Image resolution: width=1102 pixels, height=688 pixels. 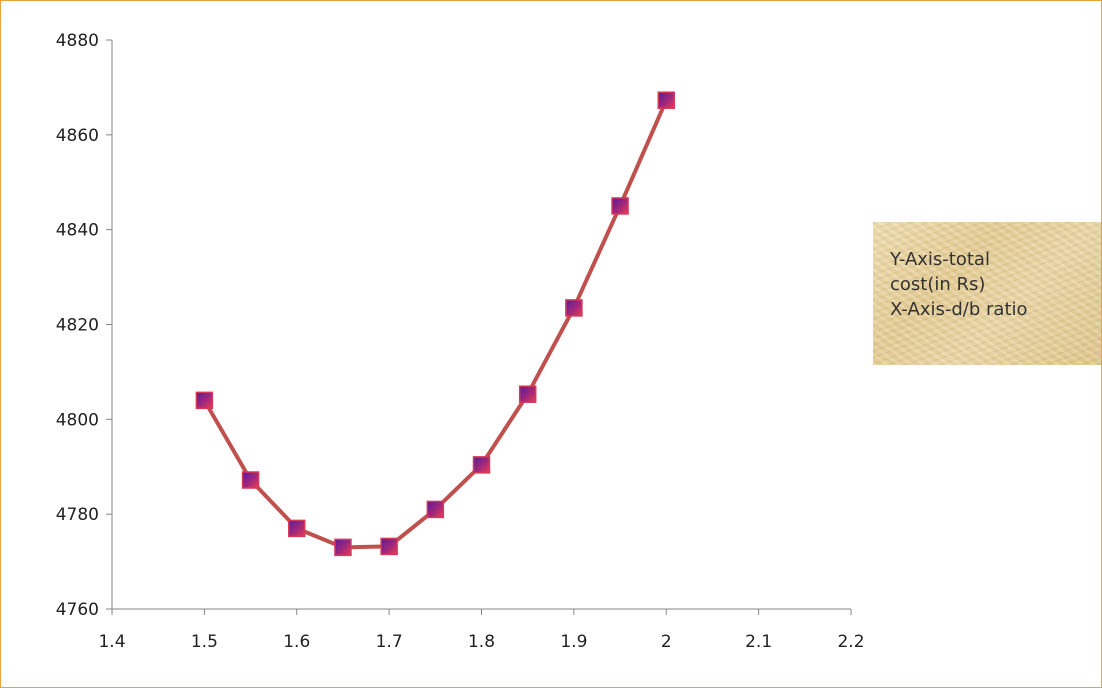 What do you see at coordinates (666, 642) in the screenshot?
I see `x-tick-label: 2` at bounding box center [666, 642].